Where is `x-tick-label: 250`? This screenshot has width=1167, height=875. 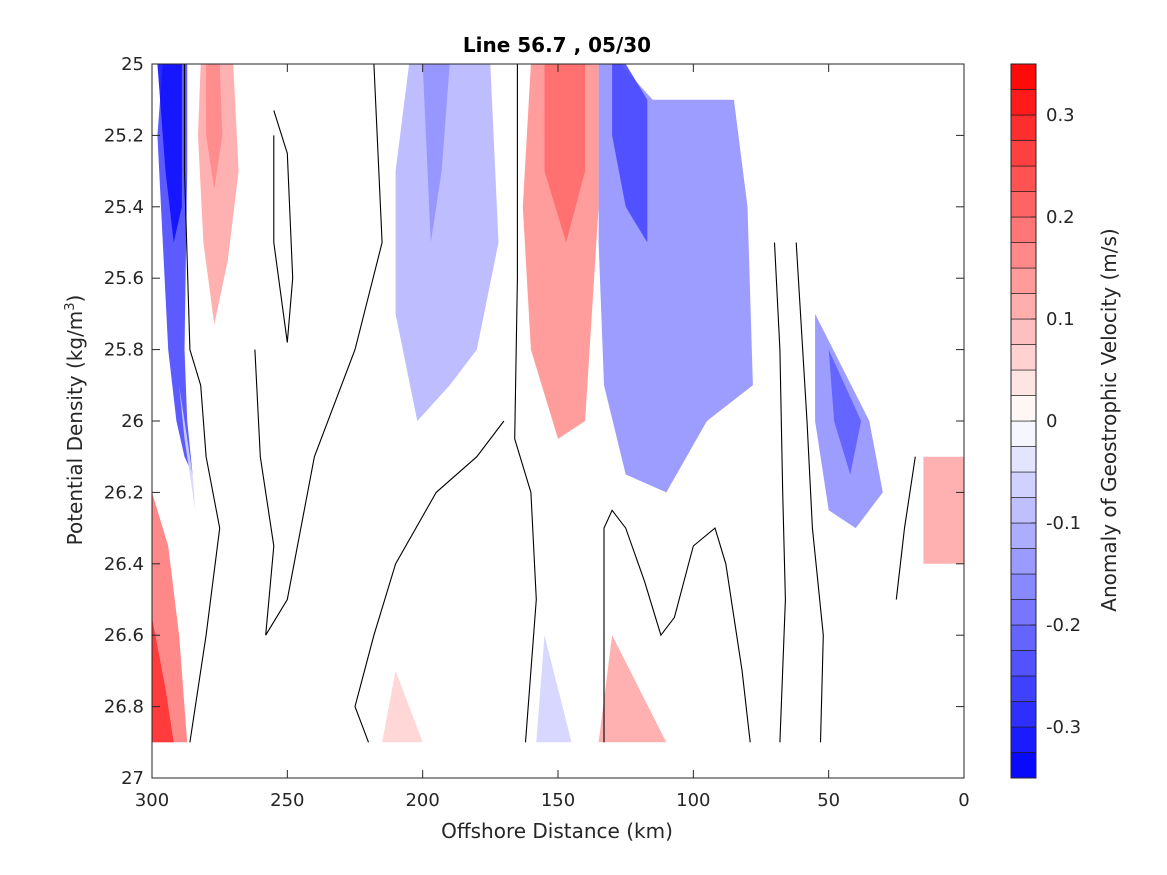 x-tick-label: 250 is located at coordinates (287, 800).